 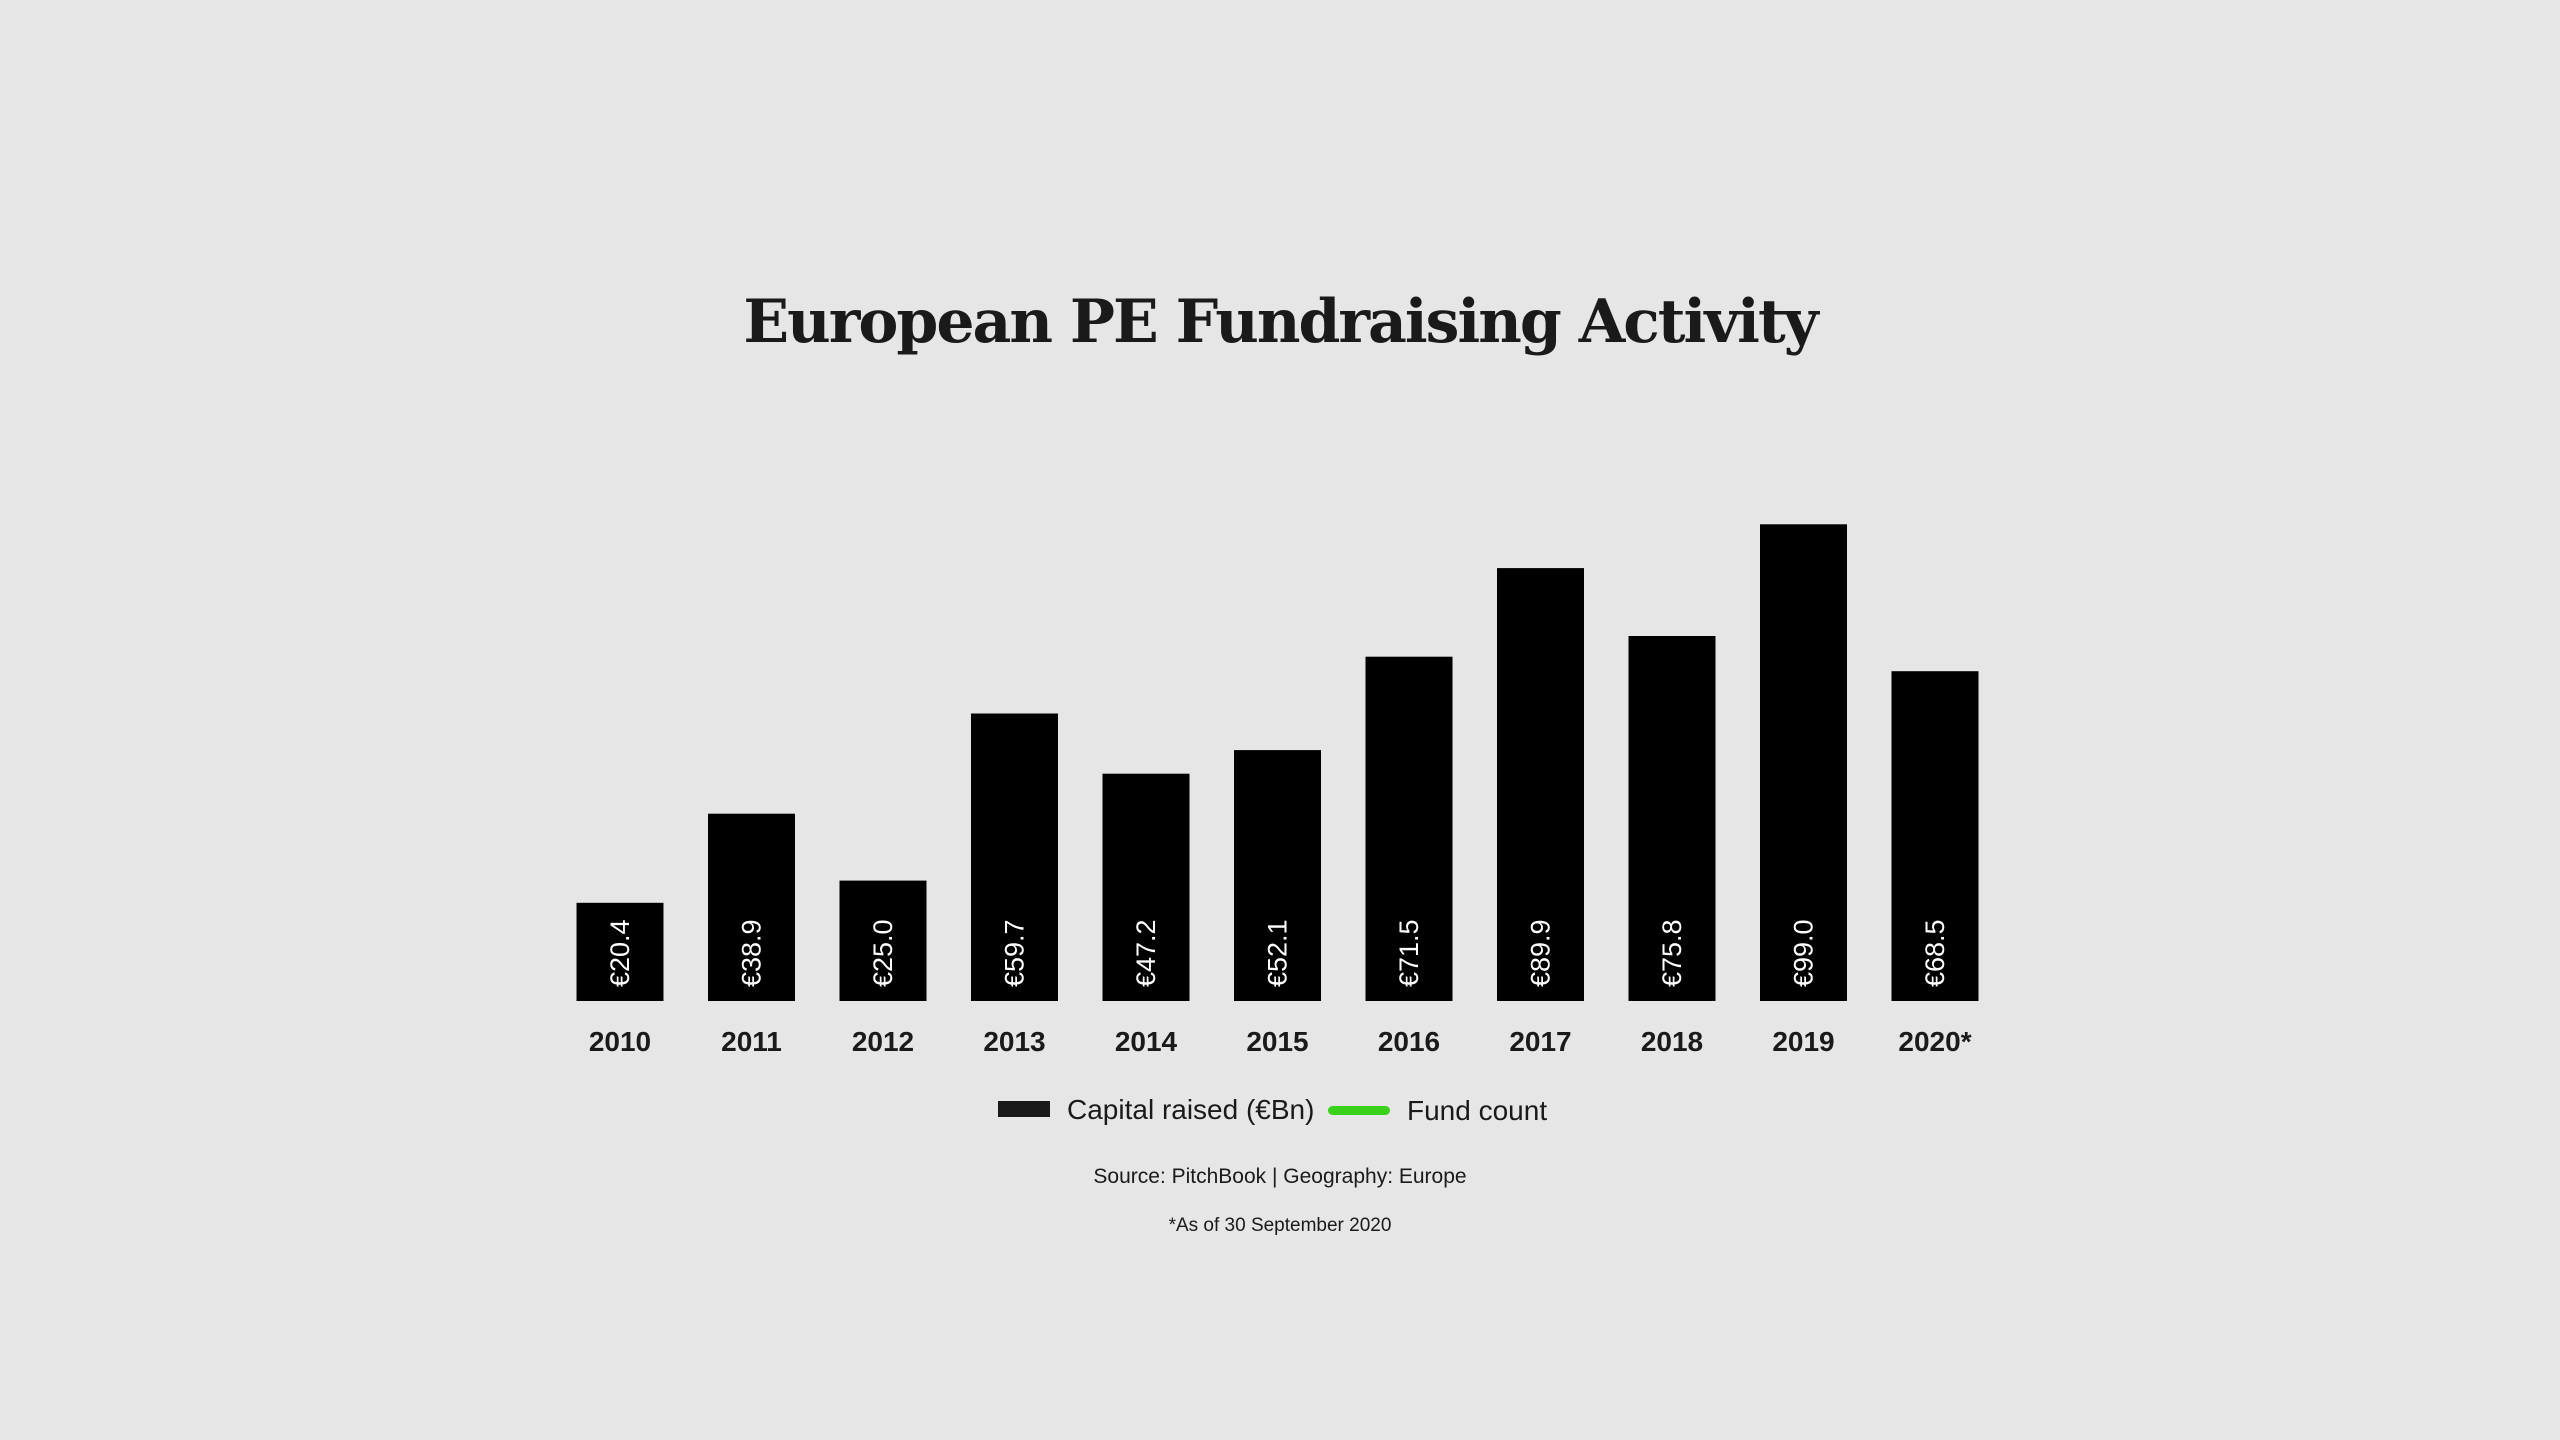 What do you see at coordinates (1279, 1176) in the screenshot?
I see `source-note: Source: PitchBook | Geography: Europe` at bounding box center [1279, 1176].